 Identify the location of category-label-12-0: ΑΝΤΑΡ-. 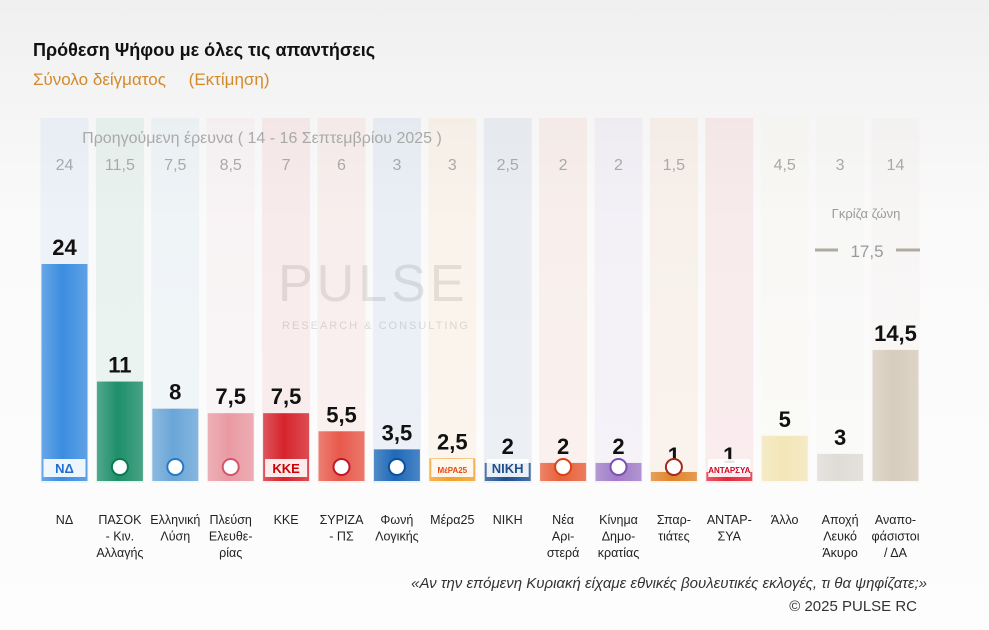
(729, 520).